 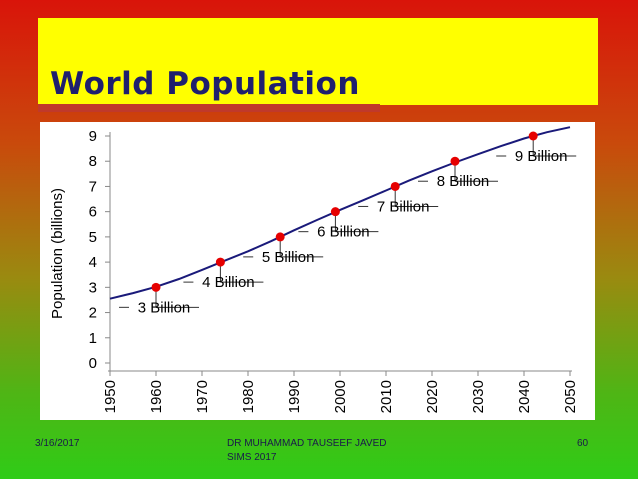 What do you see at coordinates (57, 443) in the screenshot?
I see `footer-date: 3/16/2017` at bounding box center [57, 443].